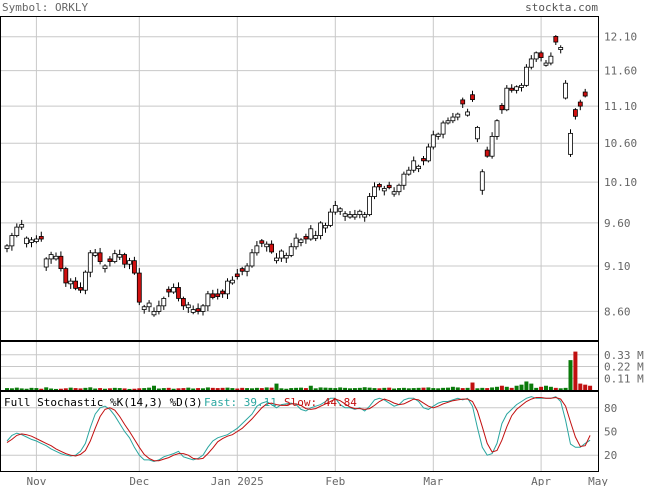  Describe the element at coordinates (103, 402) in the screenshot. I see `stochastic-title: Full Stochastic %K(14,3) %D(3)` at that location.